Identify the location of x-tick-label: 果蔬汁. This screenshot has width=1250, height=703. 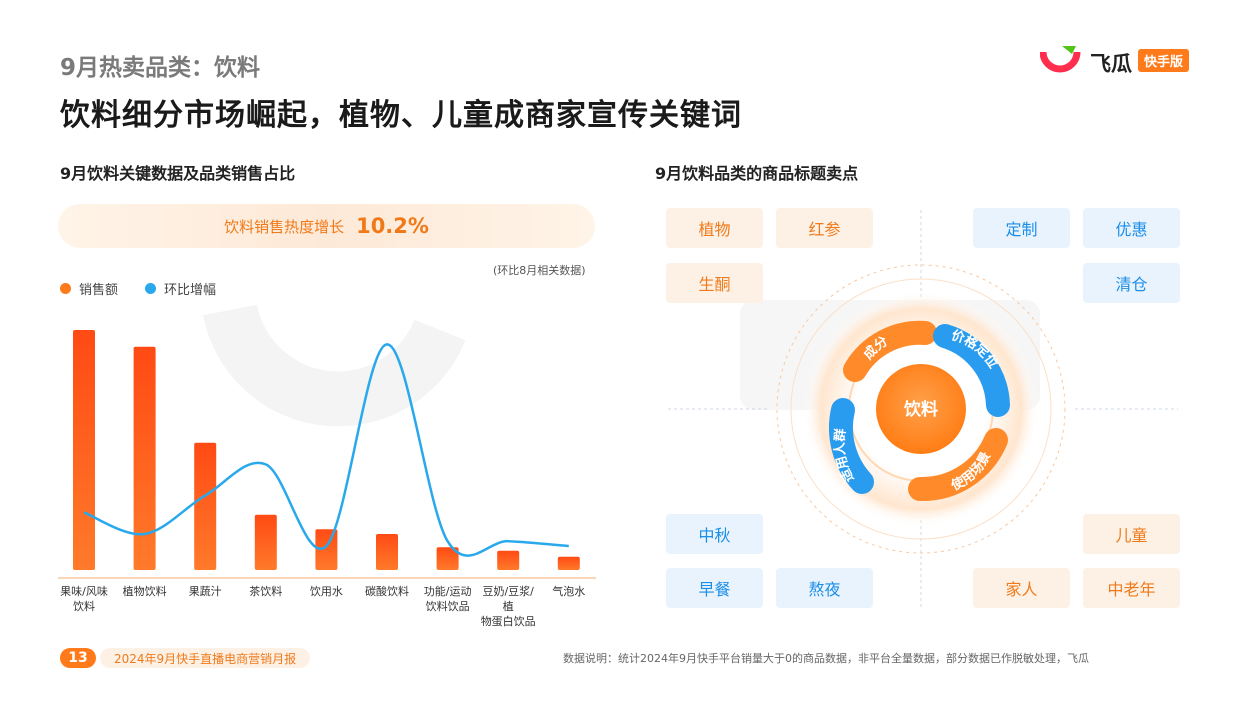
(205, 591).